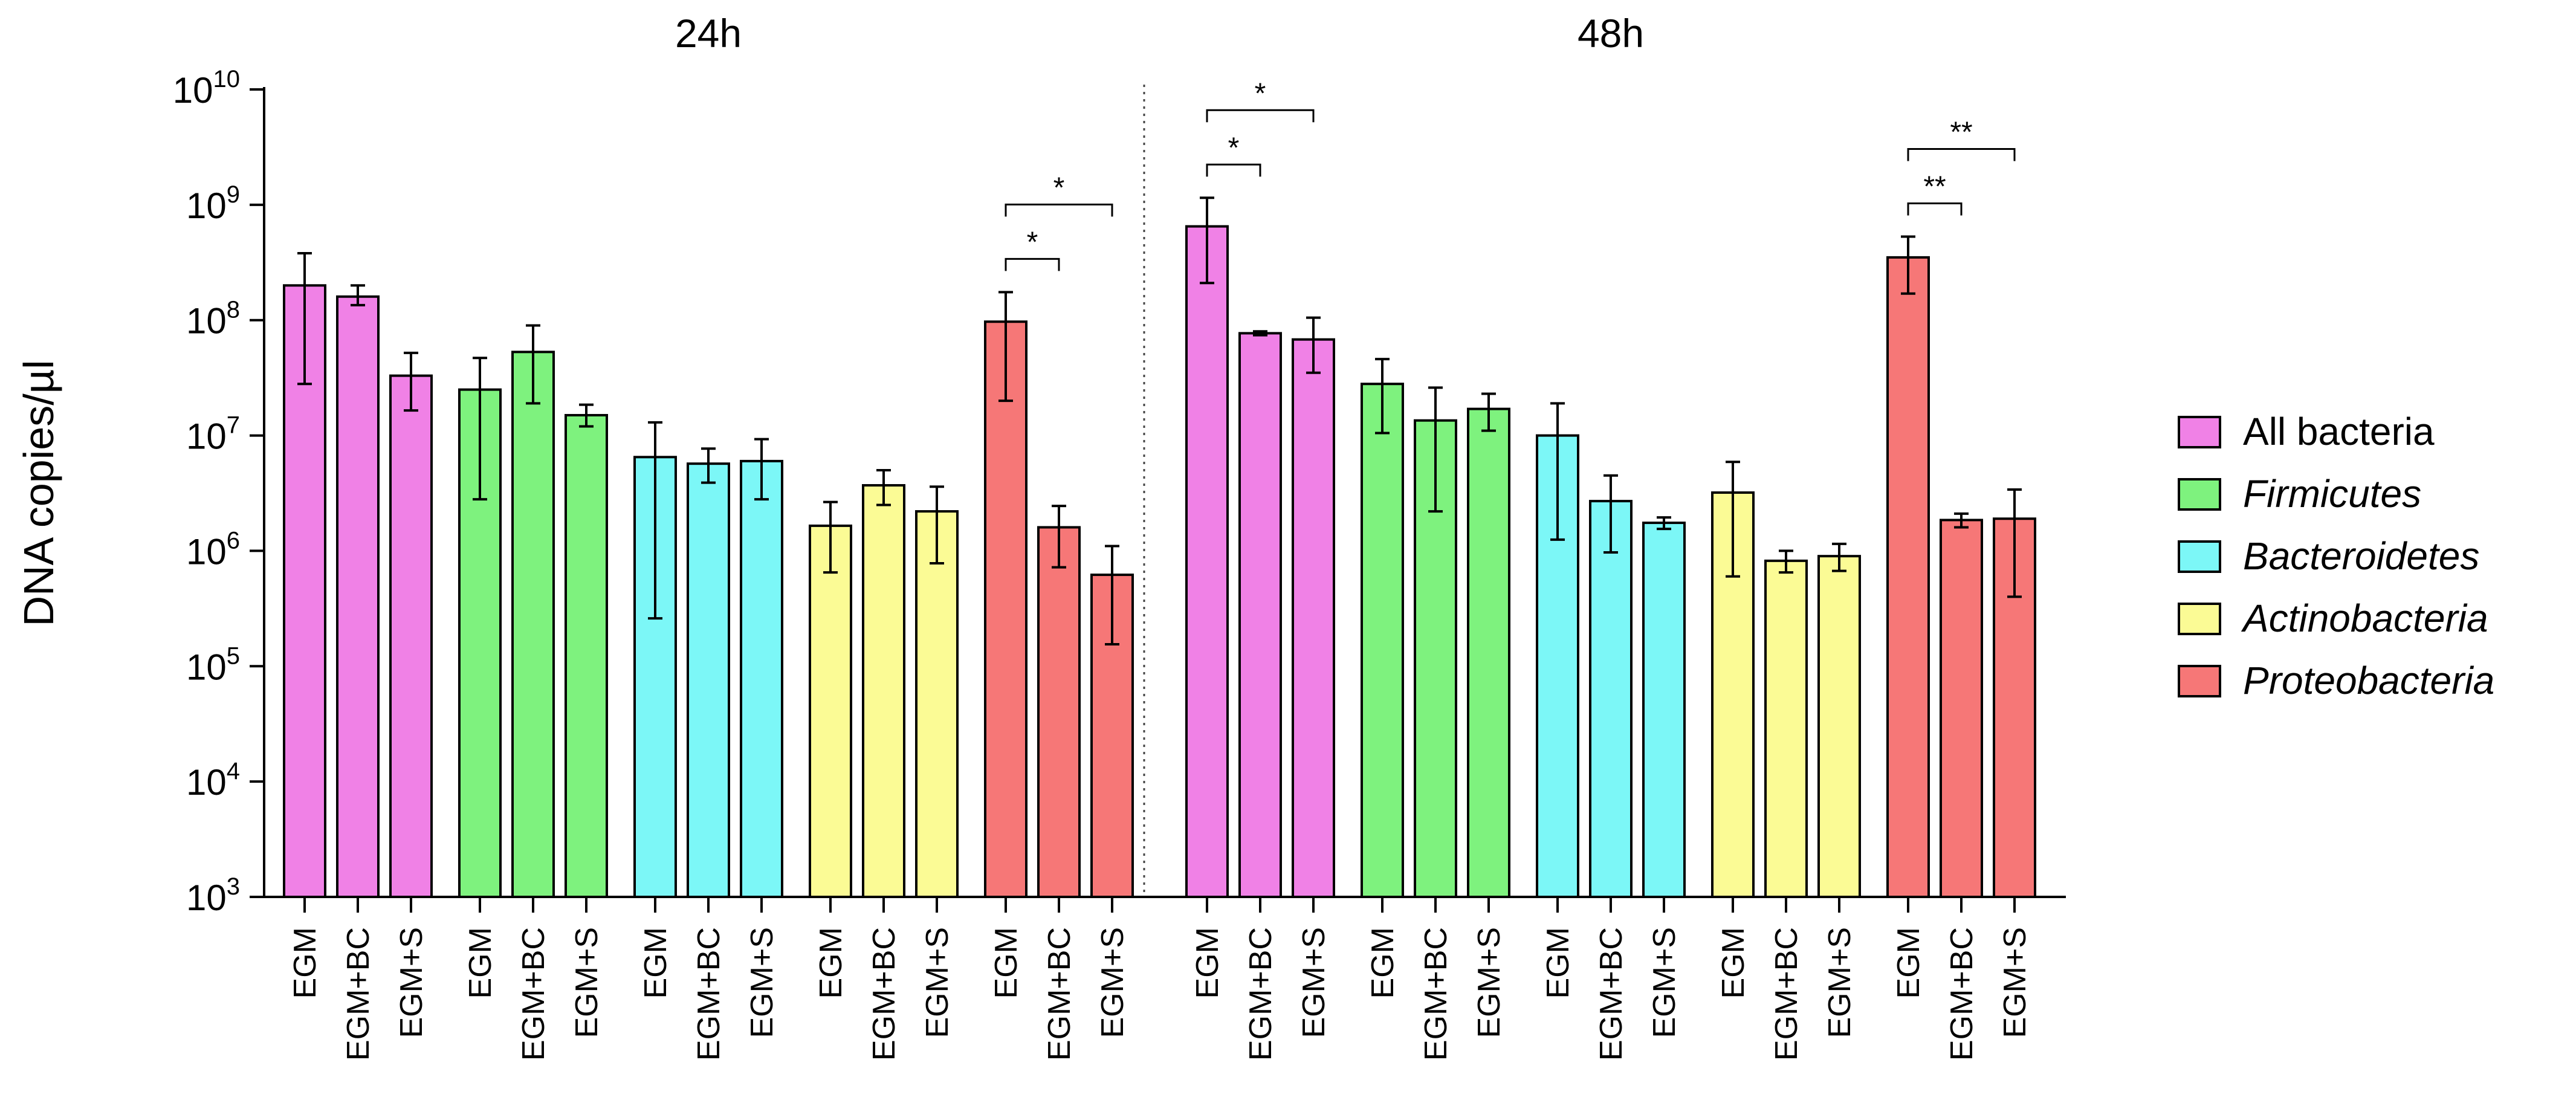  Describe the element at coordinates (937, 704) in the screenshot. I see `bar-24h-actinobacteria-egm-plus-s` at that location.